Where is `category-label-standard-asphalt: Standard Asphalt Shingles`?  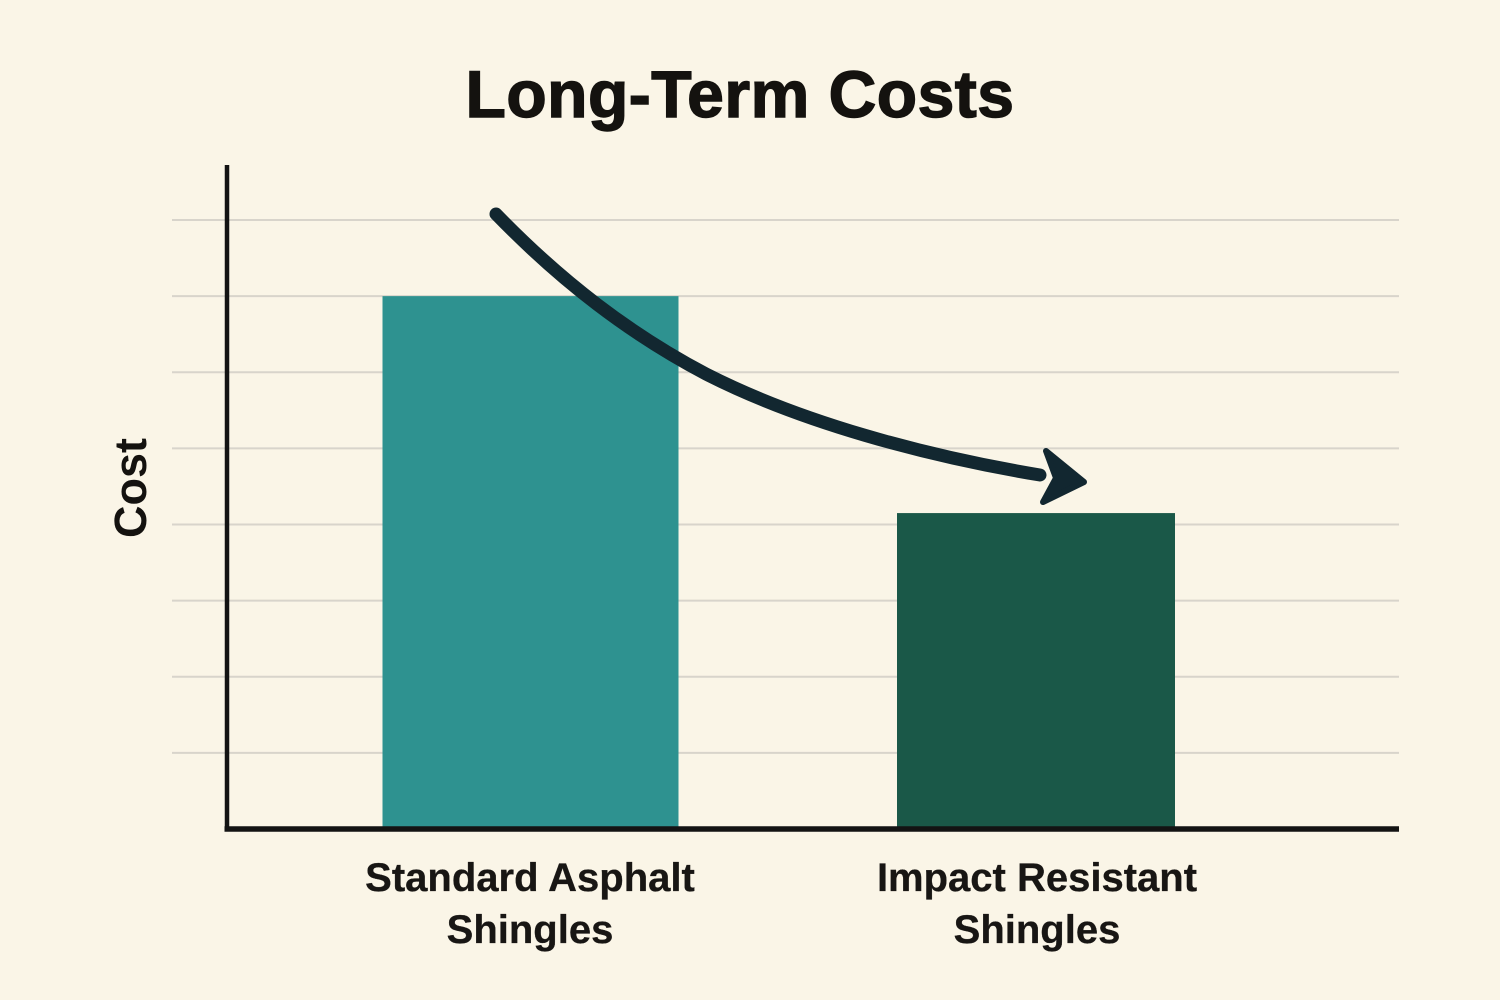 category-label-standard-asphalt: Standard Asphalt Shingles is located at coordinates (530, 904).